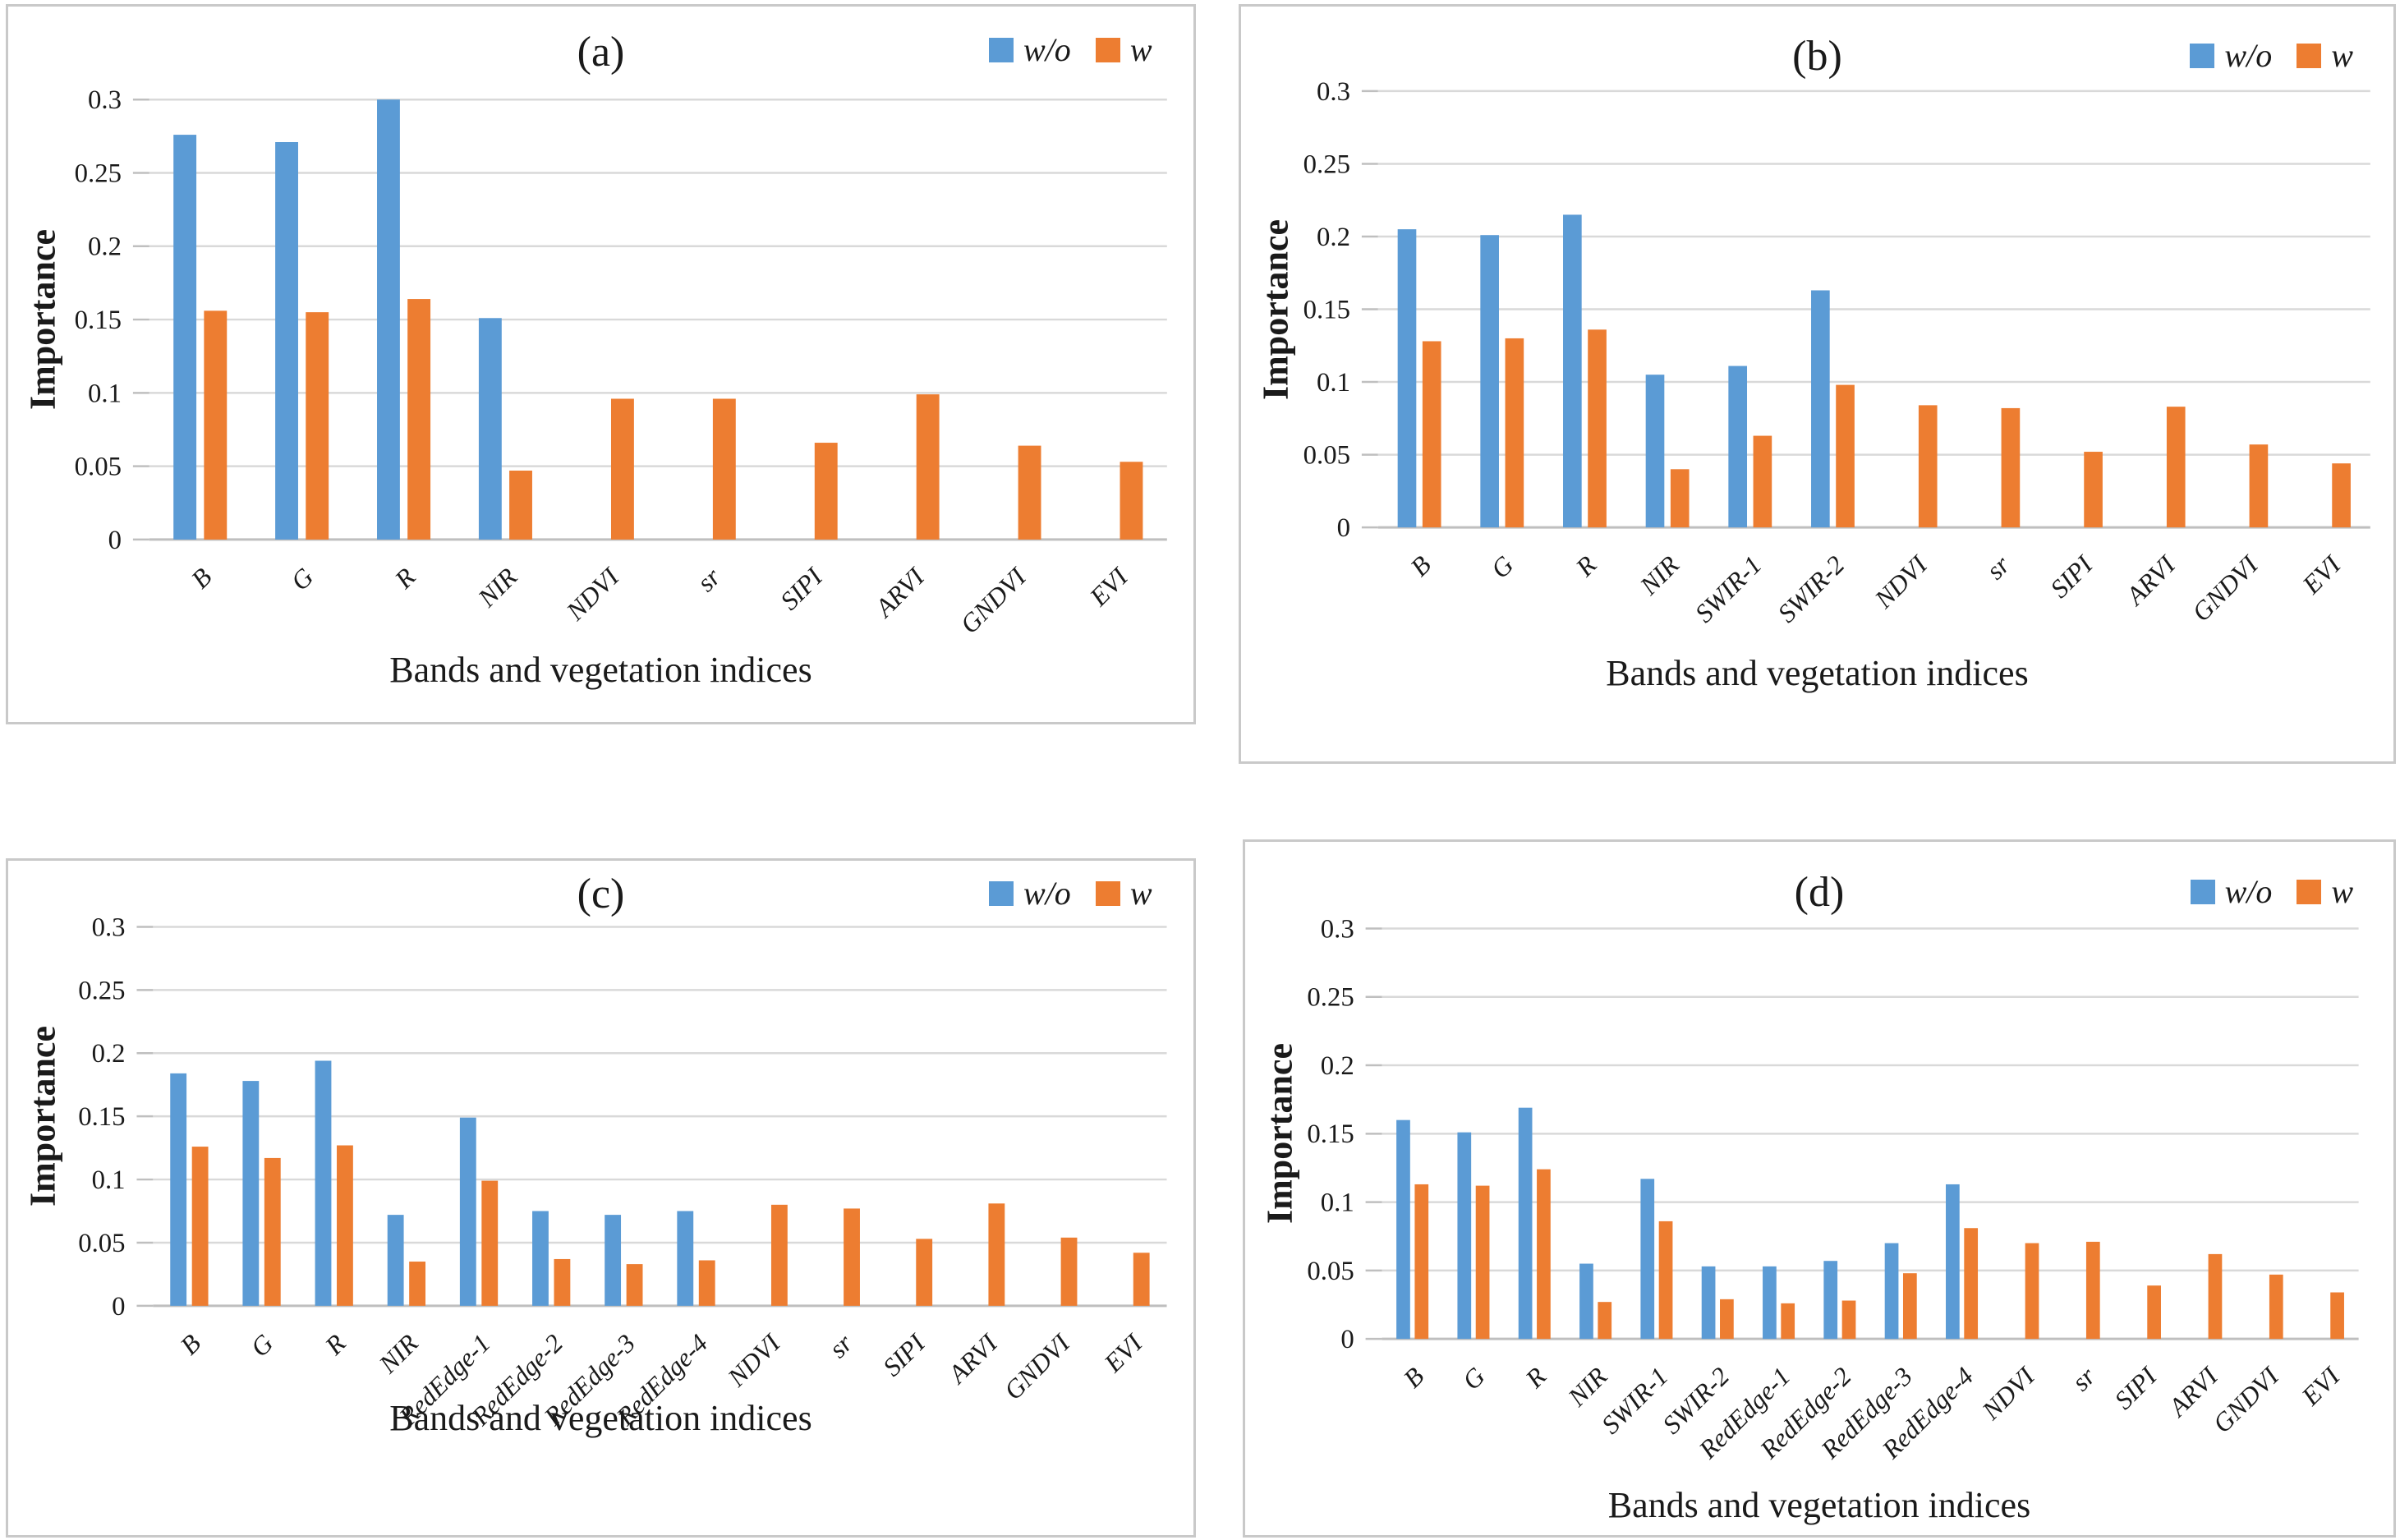  I want to click on y-axis-title-a: Importance, so click(42, 320).